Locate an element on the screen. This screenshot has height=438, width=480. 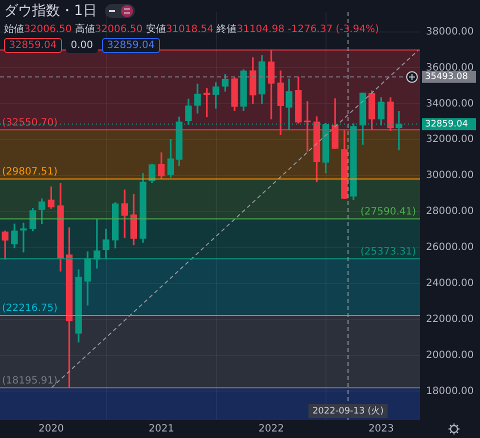
ref-line-label: 2022-09-13 (火) is located at coordinates (348, 410).